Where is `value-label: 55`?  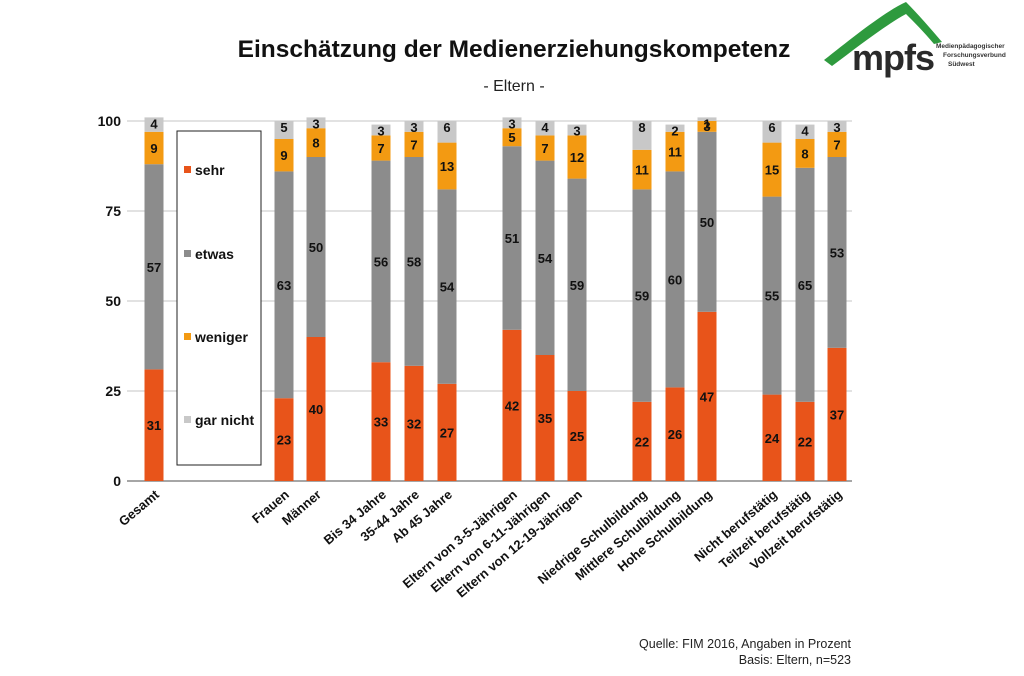 value-label: 55 is located at coordinates (772, 296).